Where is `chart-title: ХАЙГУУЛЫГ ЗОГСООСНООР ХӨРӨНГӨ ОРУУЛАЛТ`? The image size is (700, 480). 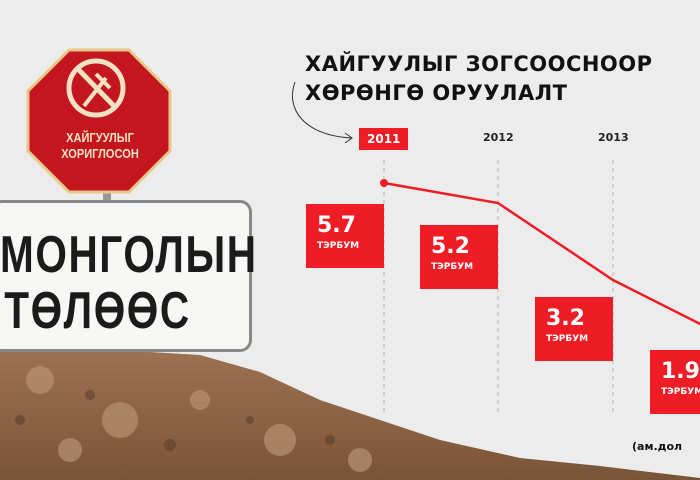 chart-title: ХАЙГУУЛЫГ ЗОГСООСНООР ХӨРӨНГӨ ОРУУЛАЛТ is located at coordinates (479, 79).